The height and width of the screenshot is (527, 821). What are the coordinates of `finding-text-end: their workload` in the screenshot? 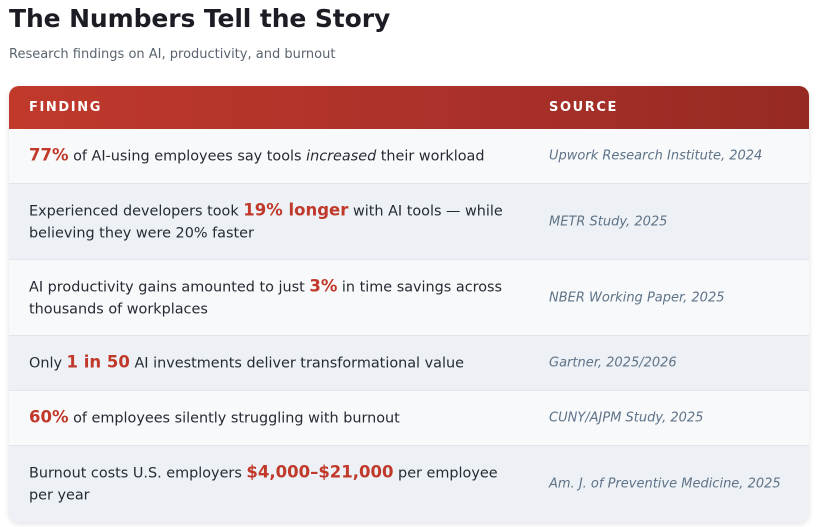 It's located at (430, 156).